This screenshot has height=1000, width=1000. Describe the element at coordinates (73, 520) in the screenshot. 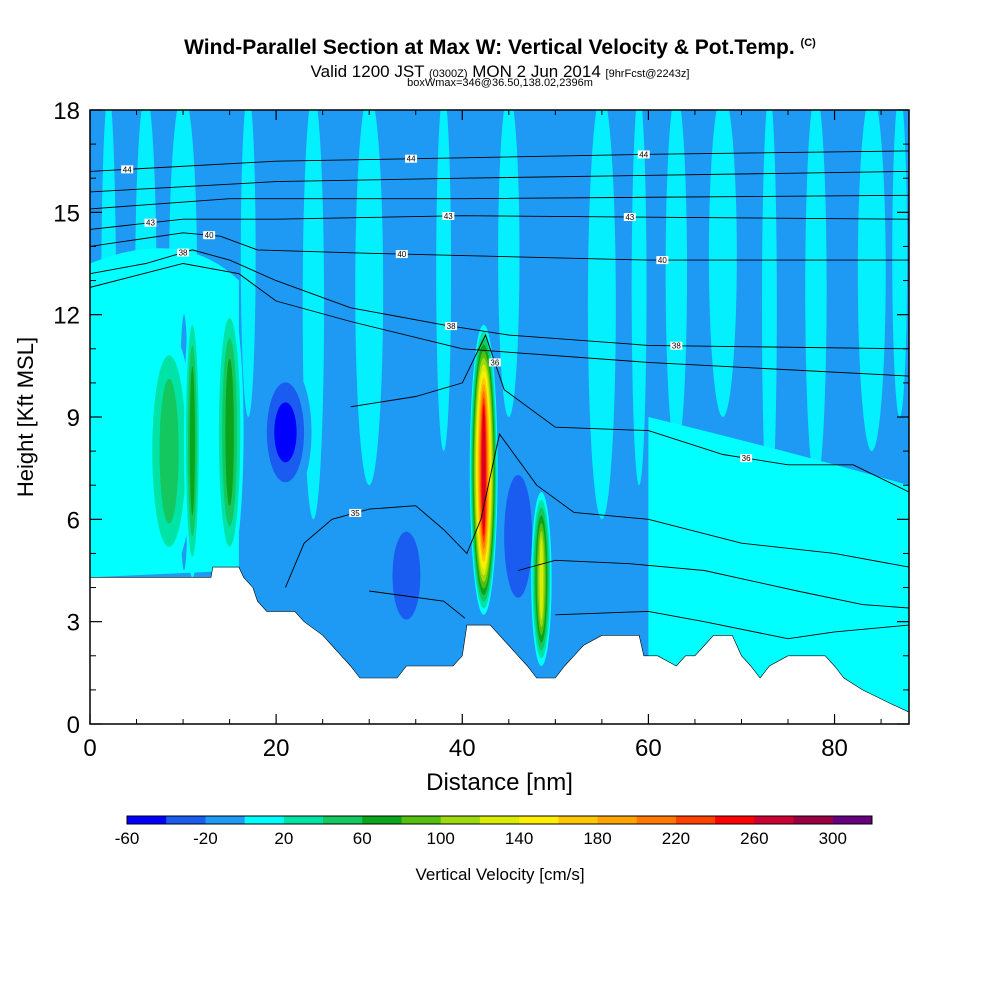

I see `y-tick-label: 6` at that location.